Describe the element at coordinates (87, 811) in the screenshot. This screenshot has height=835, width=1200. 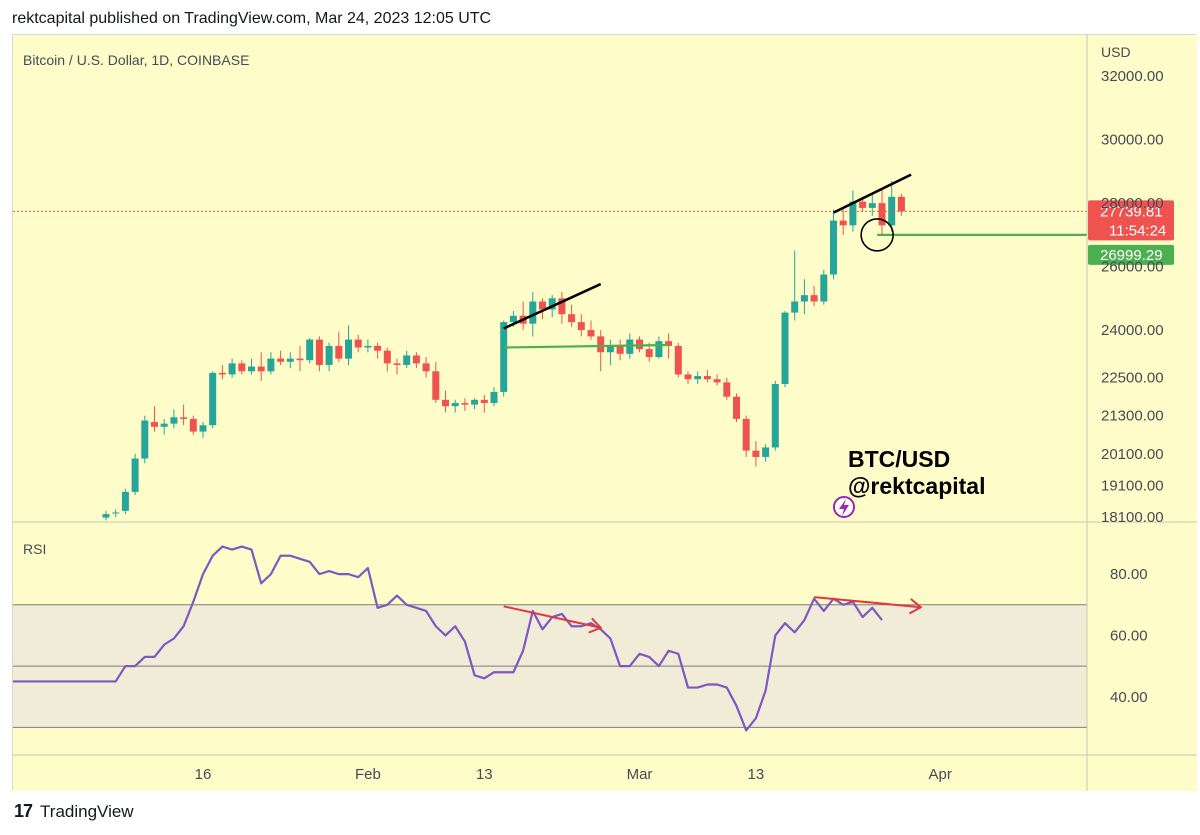
I see `tradingview-brand: TradingView` at that location.